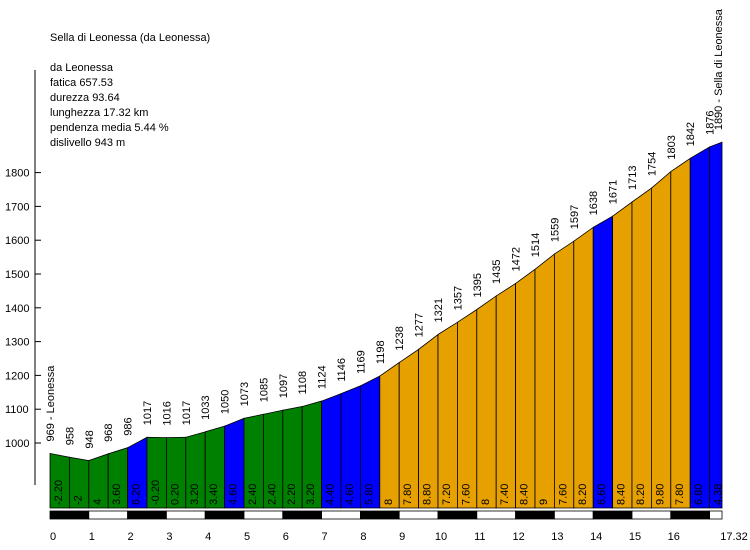 Image resolution: width=750 pixels, height=550 pixels. What do you see at coordinates (17, 343) in the screenshot?
I see `y-tick-label: 1300` at bounding box center [17, 343].